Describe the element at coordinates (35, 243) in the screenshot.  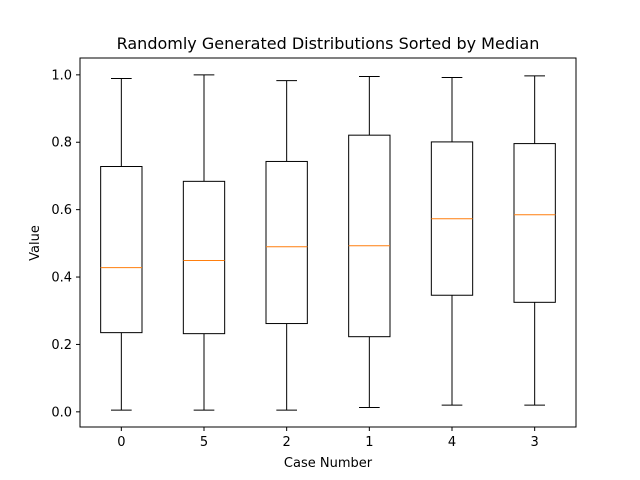
I see `y-axis-label: Value` at that location.